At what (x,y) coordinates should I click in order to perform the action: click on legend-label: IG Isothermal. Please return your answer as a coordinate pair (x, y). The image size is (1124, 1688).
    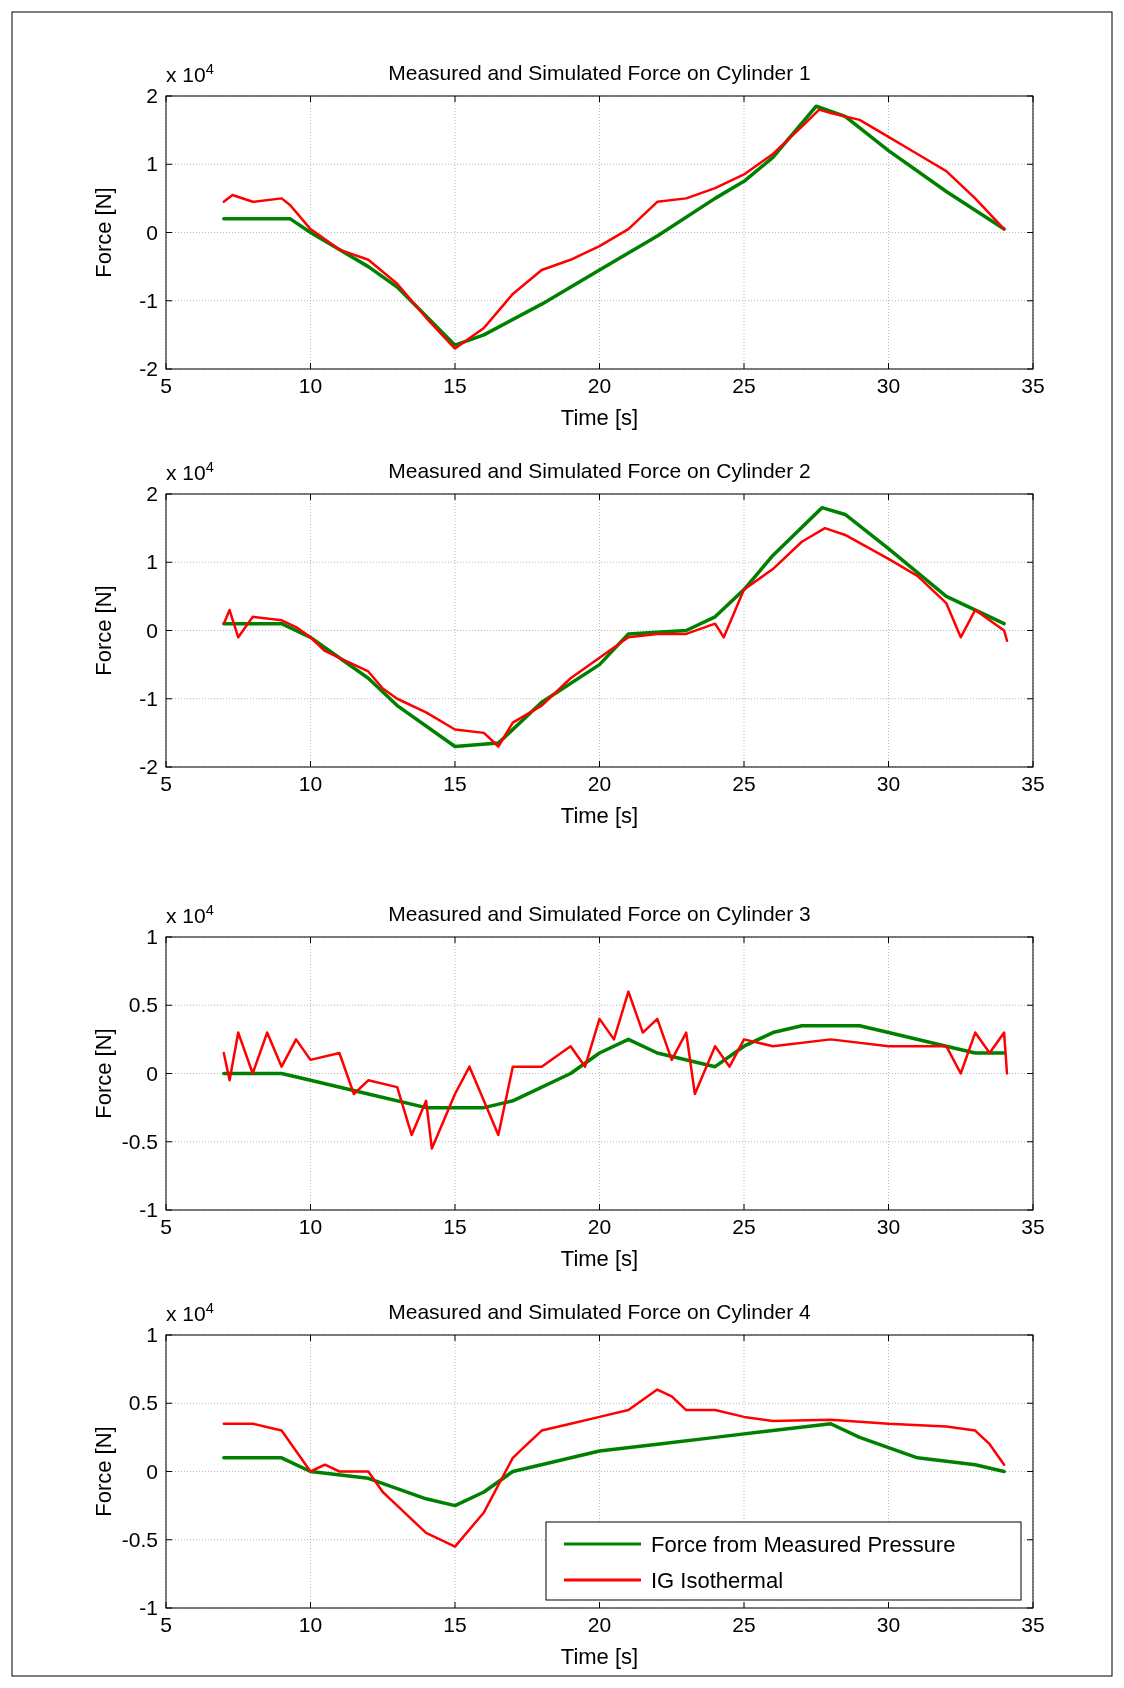
    Looking at the image, I should click on (717, 1580).